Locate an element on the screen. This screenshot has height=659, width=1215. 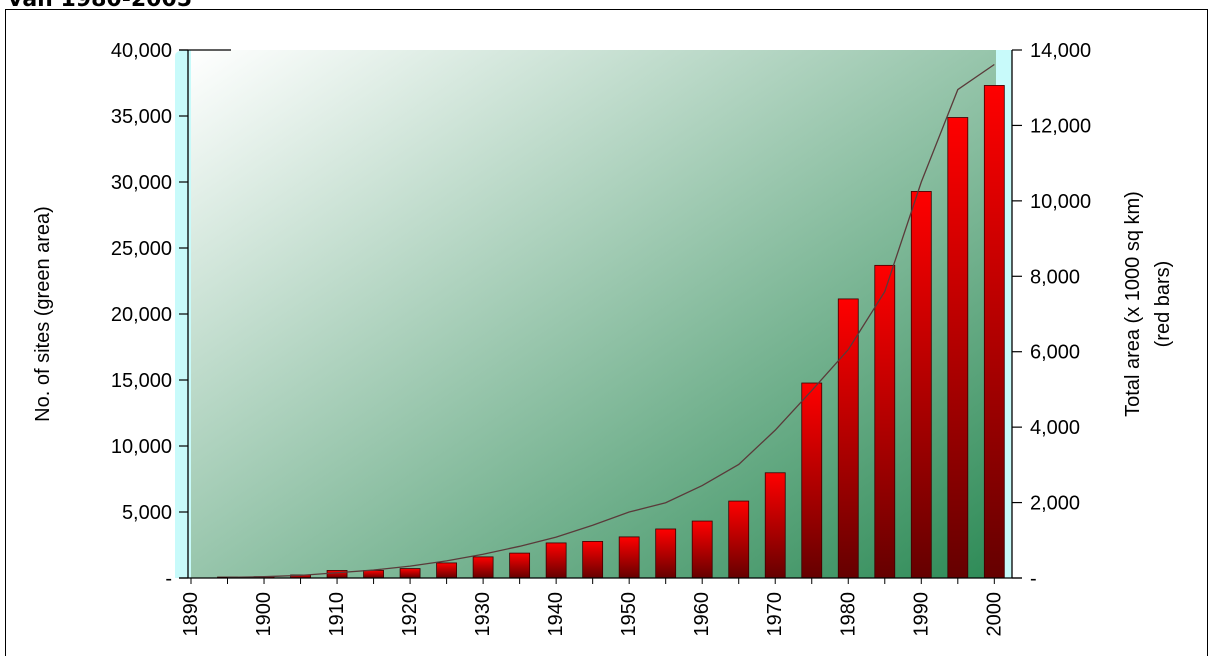
bar-2000 is located at coordinates (994, 332).